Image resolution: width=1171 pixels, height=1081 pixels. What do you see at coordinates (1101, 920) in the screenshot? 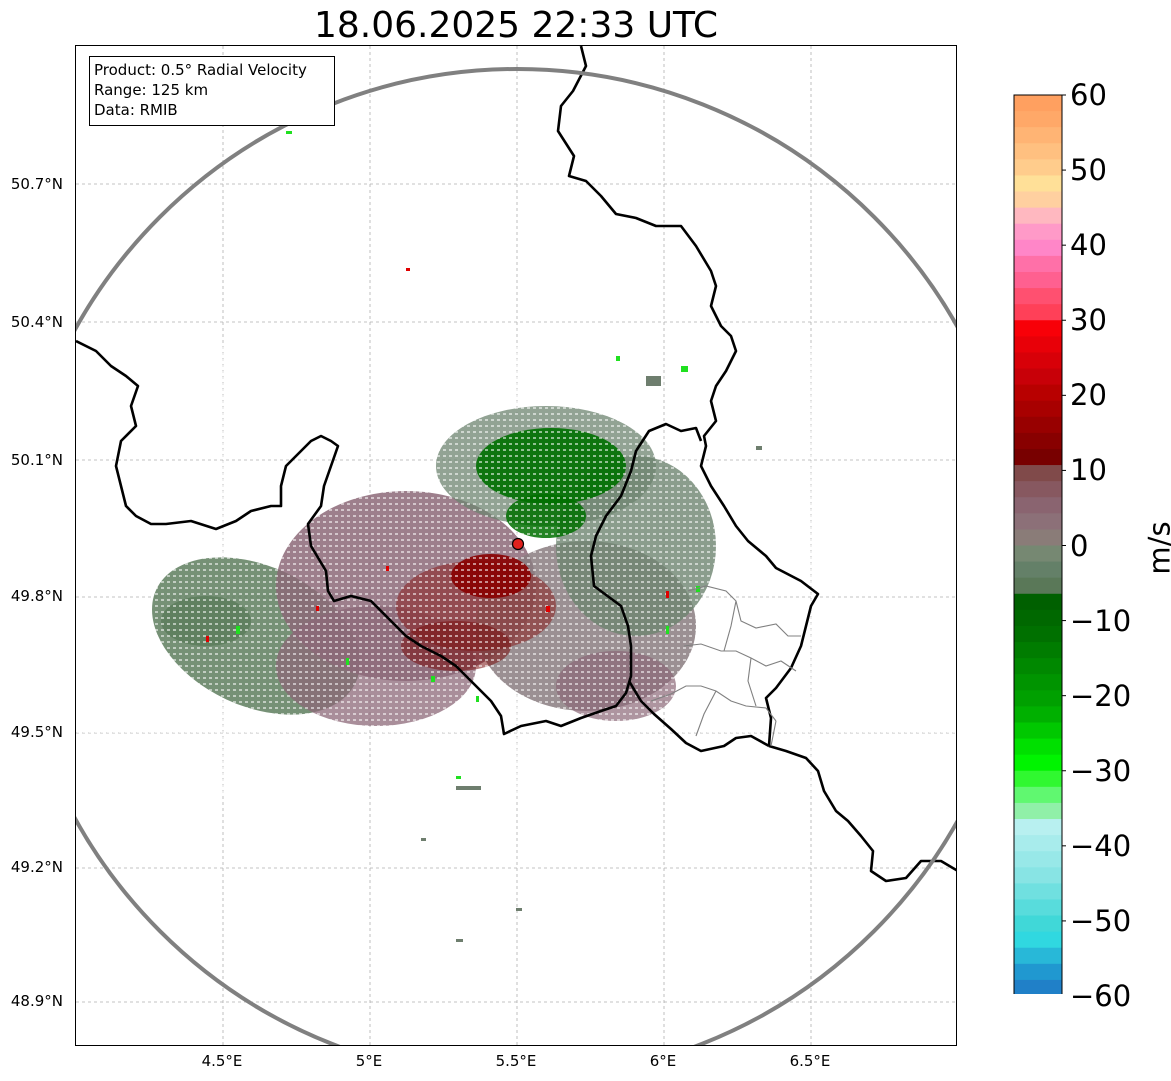
I see `colorbar-tick-label: −50` at bounding box center [1101, 920].